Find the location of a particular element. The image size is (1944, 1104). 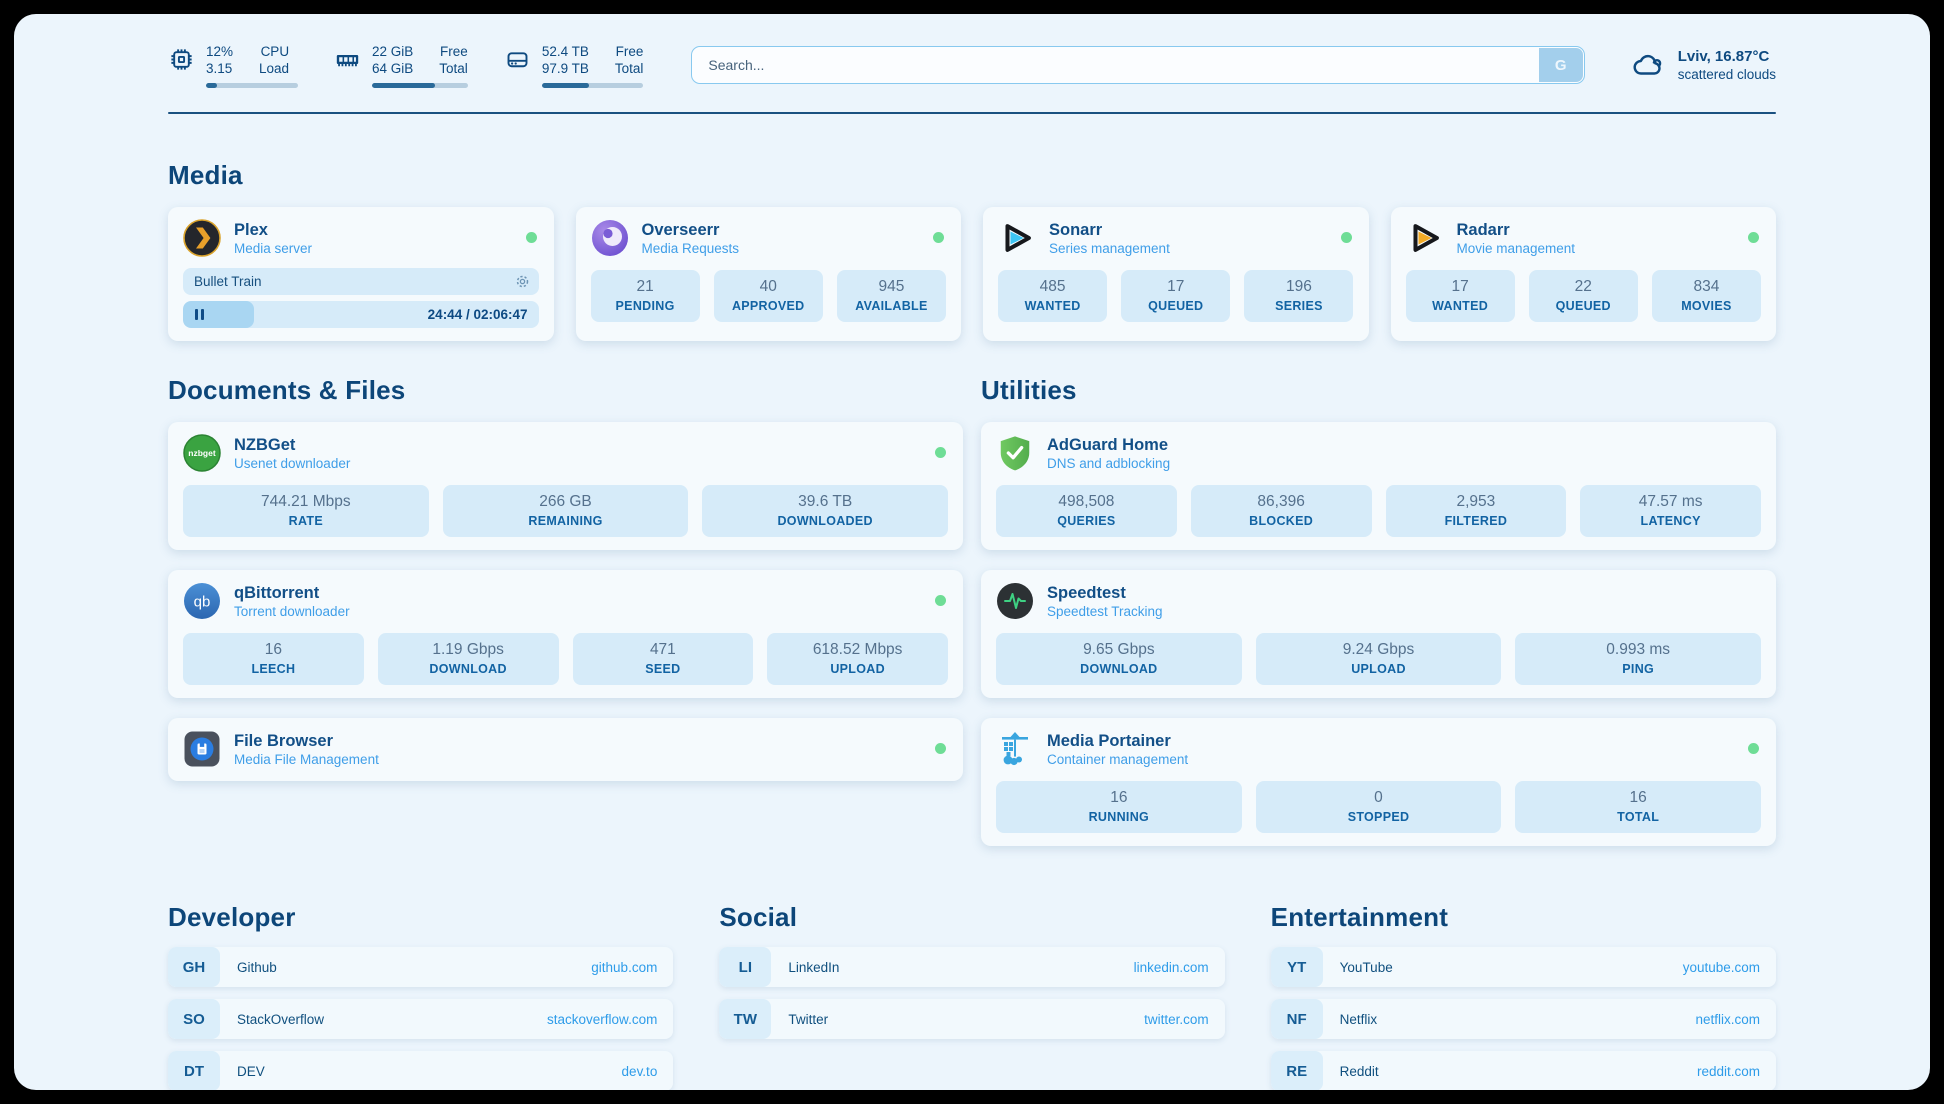

stat-rate: 744.21 Mbps RATE is located at coordinates (306, 511).